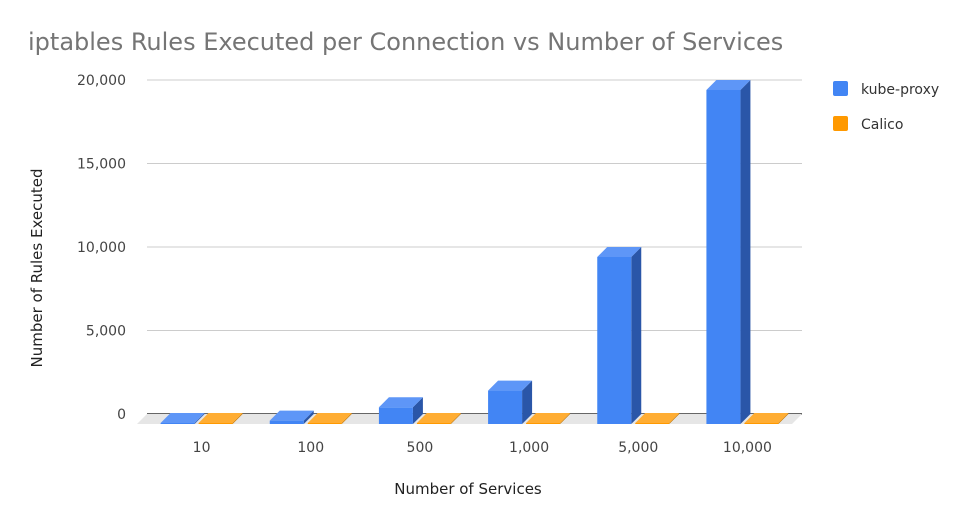  What do you see at coordinates (310, 448) in the screenshot?
I see `x-tick-label: 100` at bounding box center [310, 448].